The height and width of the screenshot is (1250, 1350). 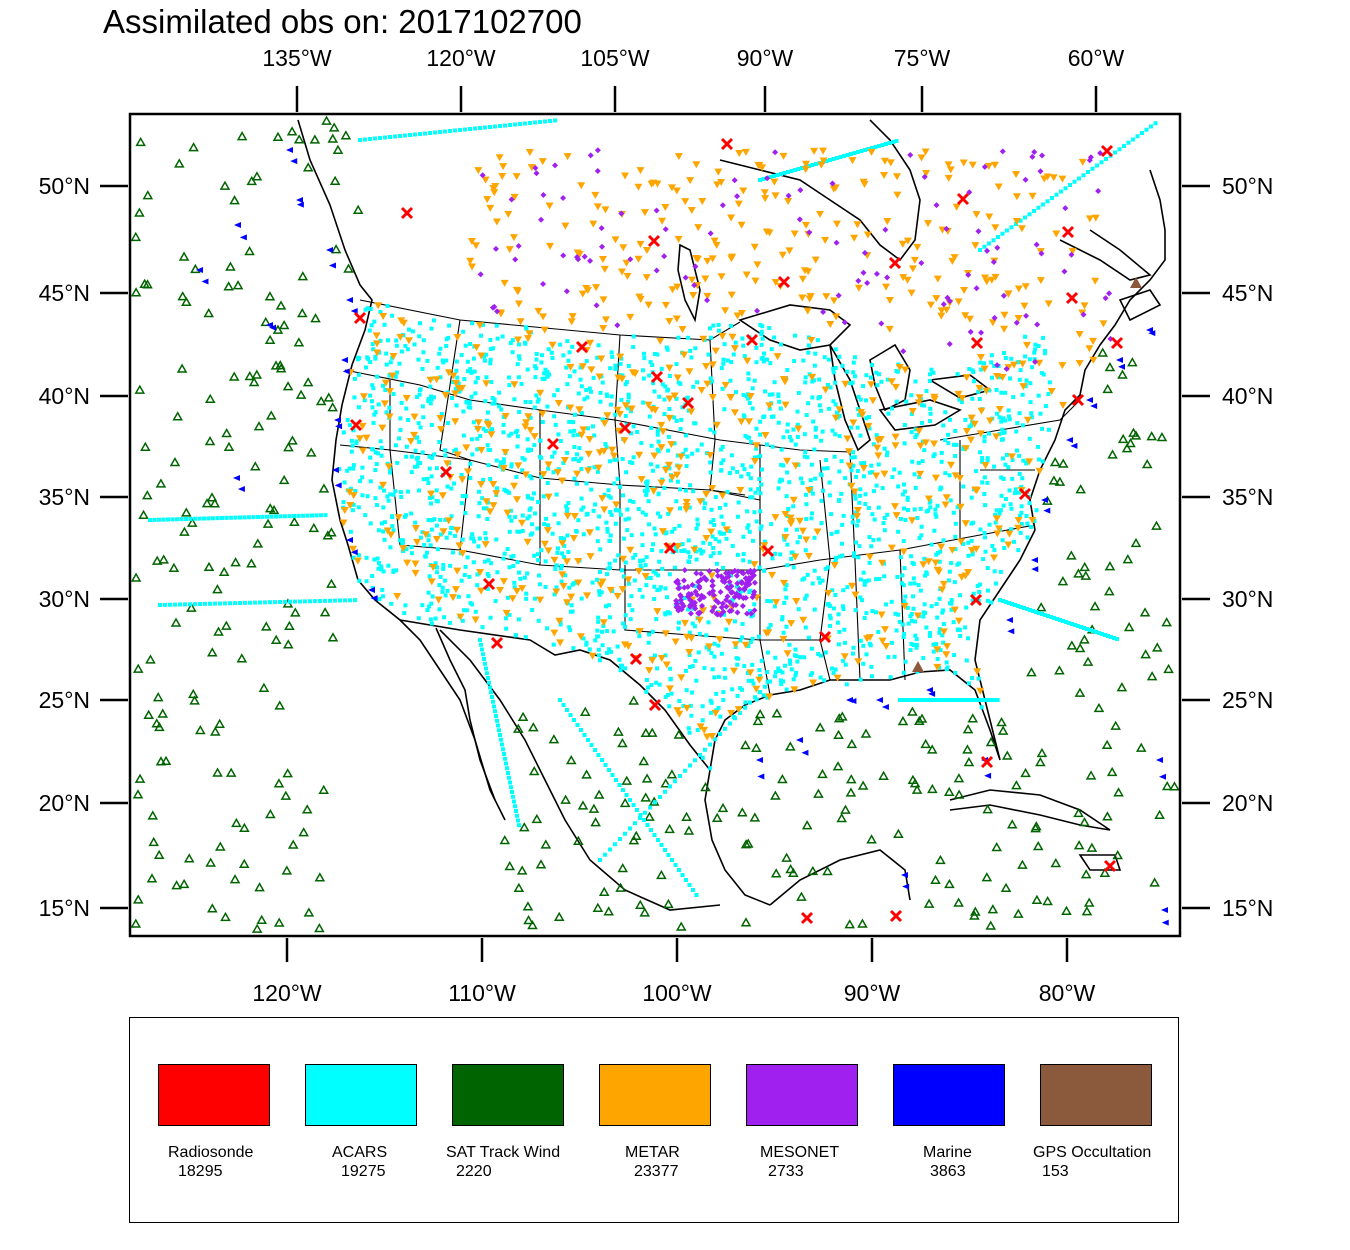 I want to click on coastline, so click(x=1097, y=350).